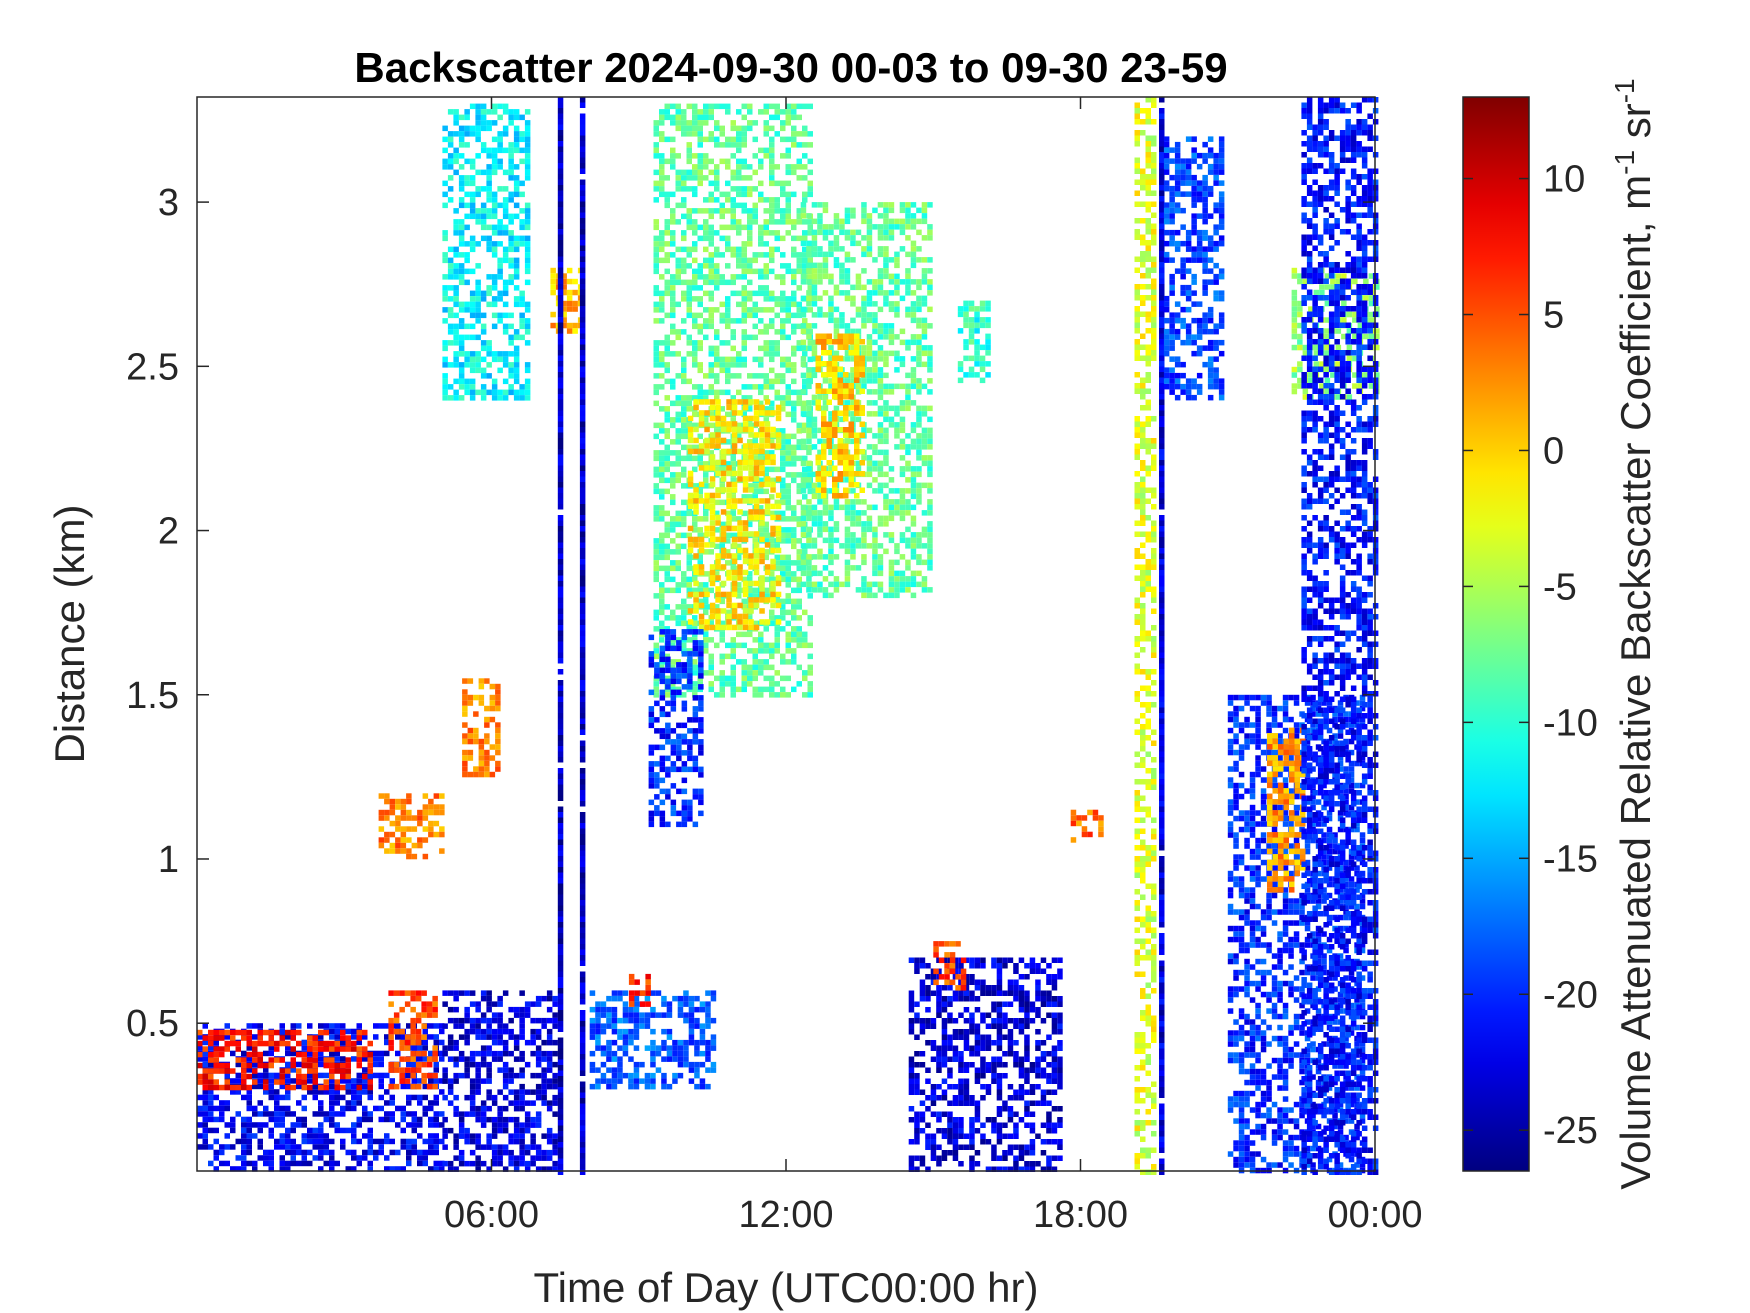 The height and width of the screenshot is (1313, 1750). I want to click on heatmap-region-upper-cloud-early, so click(486, 252).